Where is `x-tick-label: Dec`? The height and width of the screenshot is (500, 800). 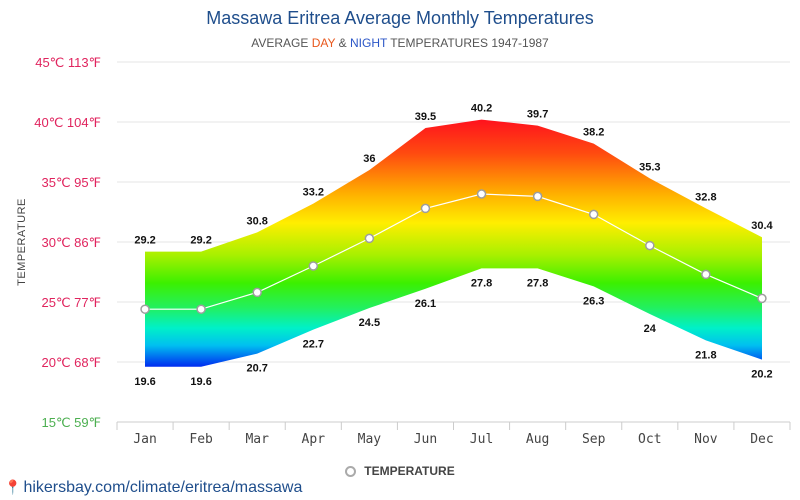
x-tick-label: Dec is located at coordinates (761, 439).